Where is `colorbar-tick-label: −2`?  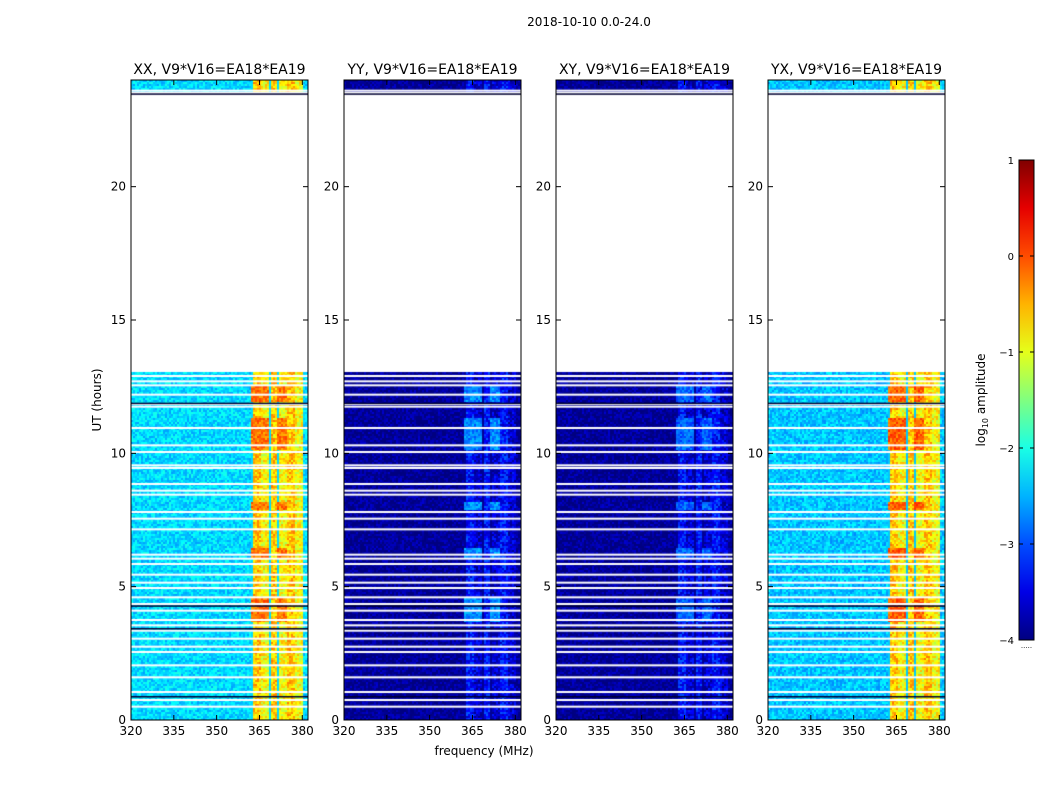
colorbar-tick-label: −2 is located at coordinates (1006, 449).